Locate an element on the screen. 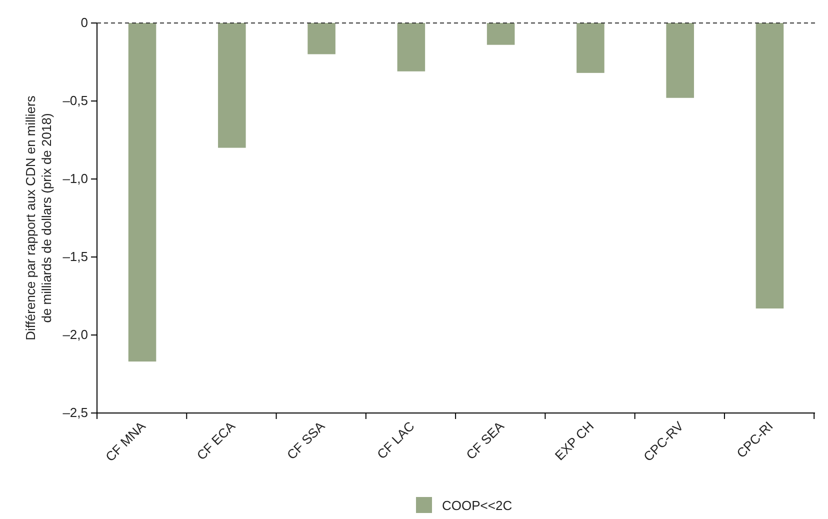 Image resolution: width=828 pixels, height=519 pixels. y-axis-title: Différence par rapport aux CDN en milliers de milliards de dollars (prix de 2018) is located at coordinates (38, 217).